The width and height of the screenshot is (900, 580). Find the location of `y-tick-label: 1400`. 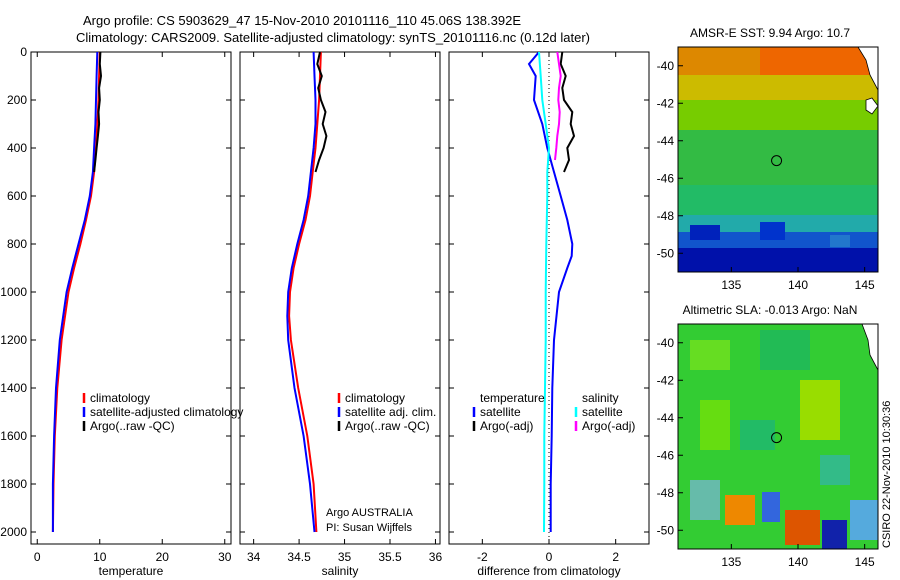

y-tick-label: 1400 is located at coordinates (13, 388).